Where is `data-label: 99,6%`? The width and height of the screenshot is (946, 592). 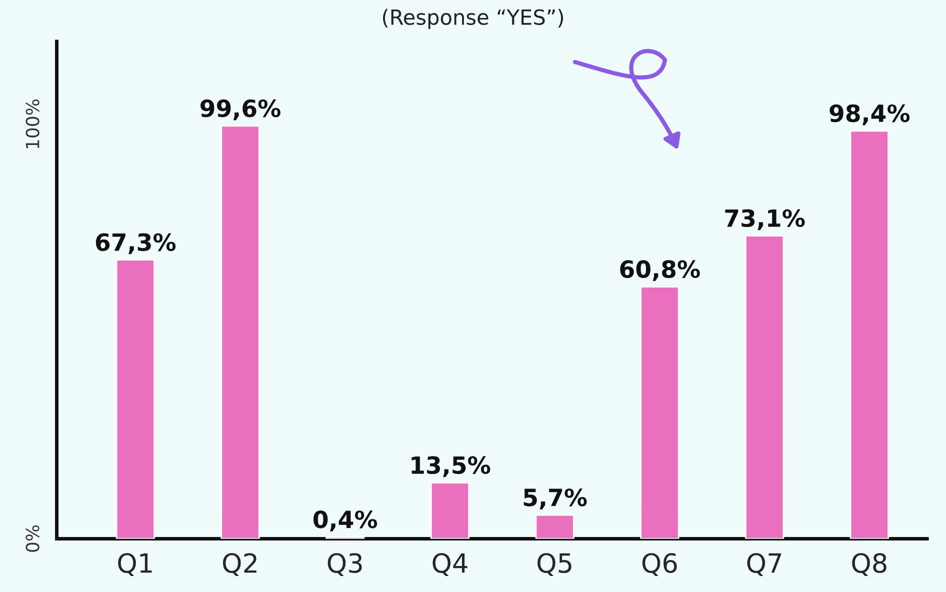 data-label: 99,6% is located at coordinates (240, 109).